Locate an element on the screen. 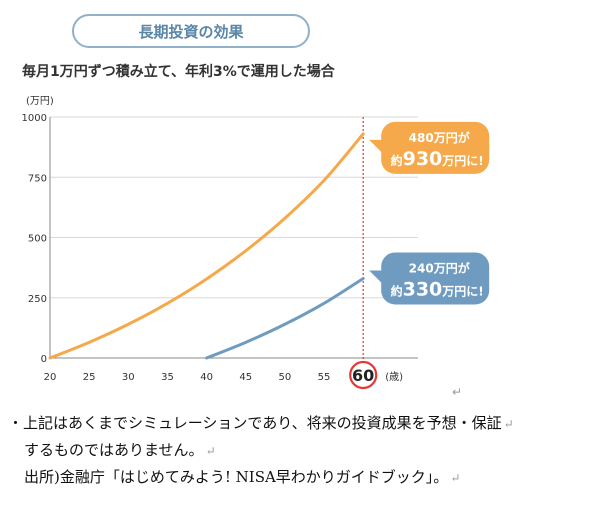  chart-title: 長期投資の効果 is located at coordinates (191, 31).